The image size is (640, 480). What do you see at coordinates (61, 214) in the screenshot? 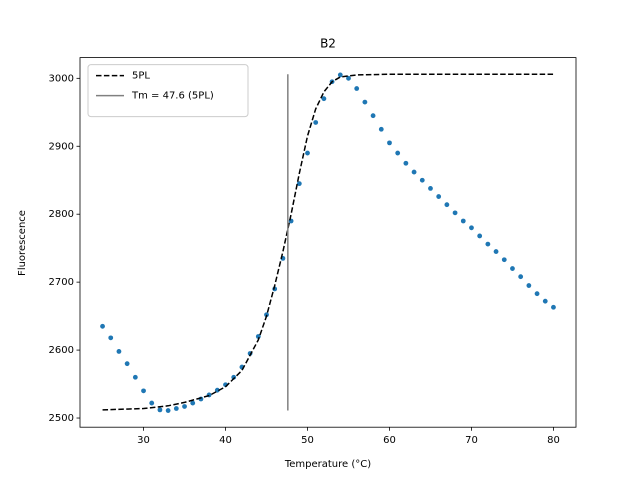
I see `y-tick-label: 2800` at bounding box center [61, 214].